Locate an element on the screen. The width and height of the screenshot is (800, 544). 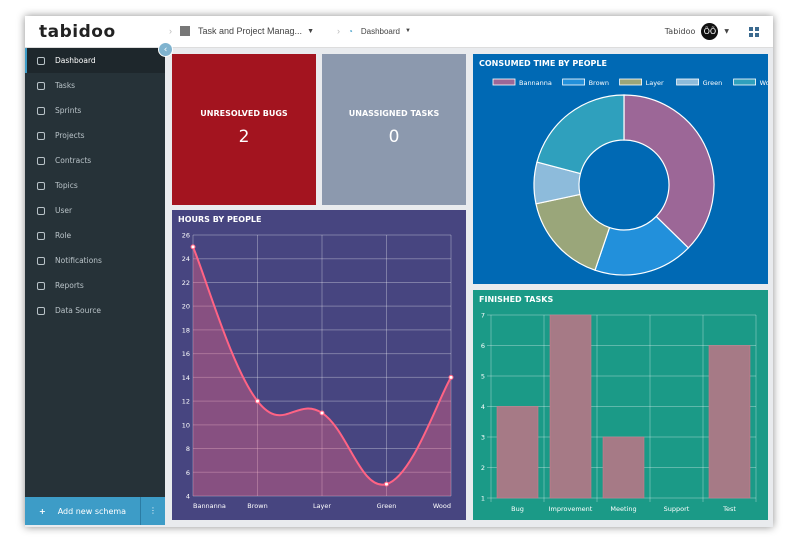
y-tick-label: 16 is located at coordinates (186, 354).